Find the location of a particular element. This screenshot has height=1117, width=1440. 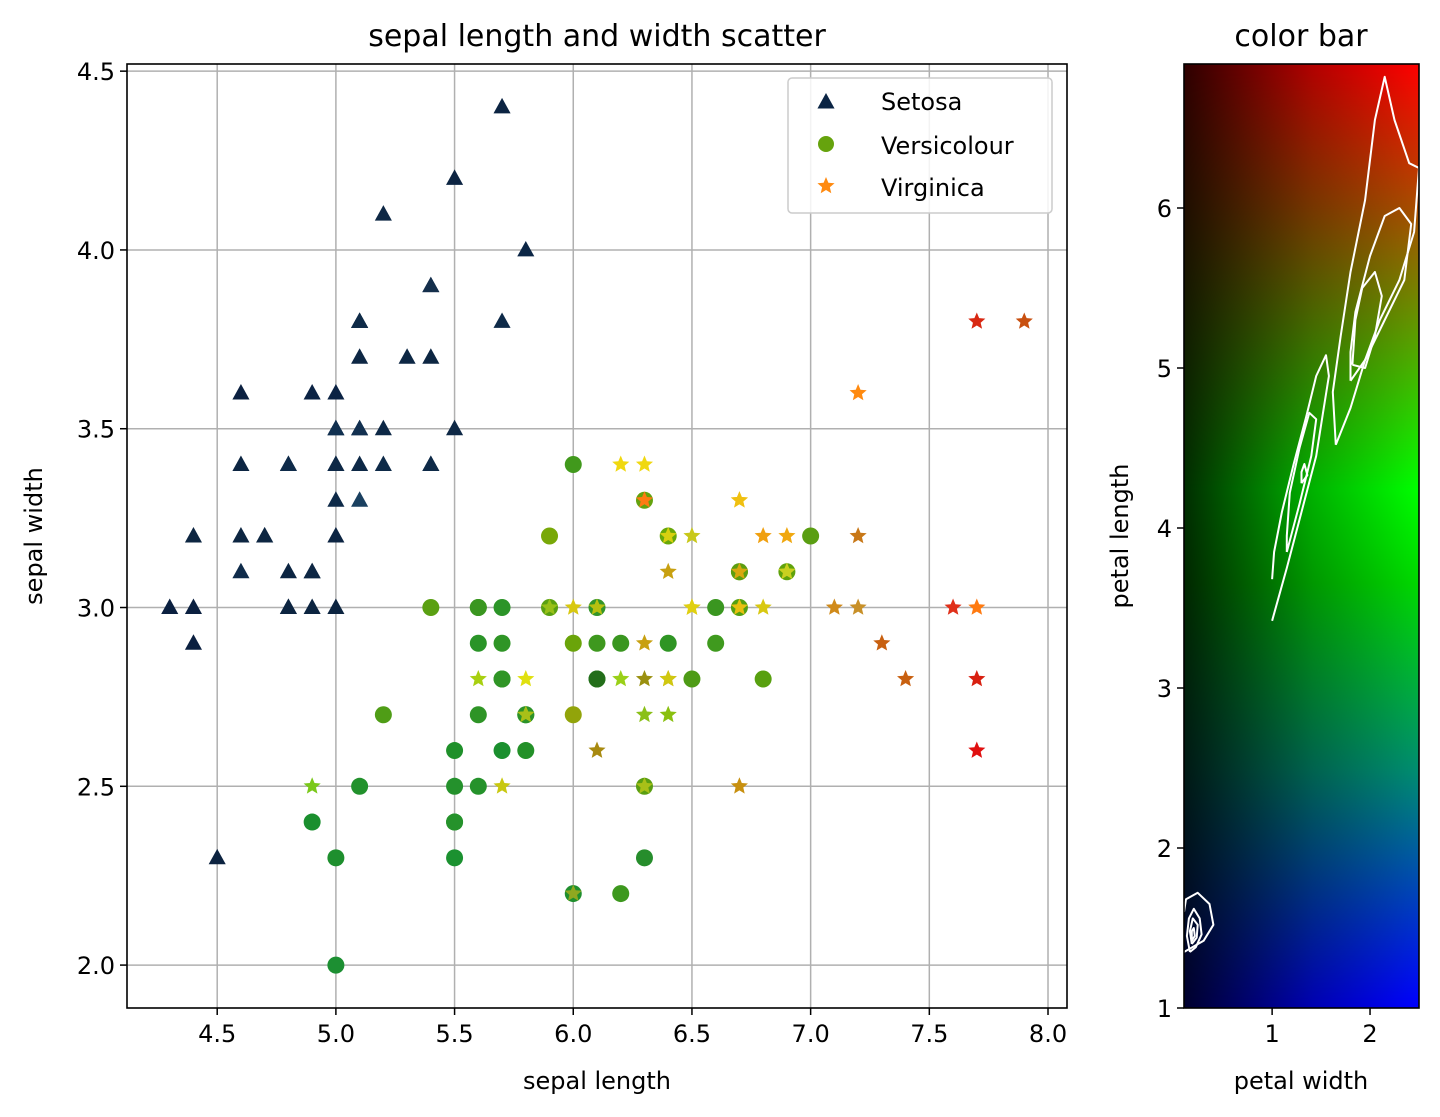

x-tick-label: 8.0 is located at coordinates (1048, 1034).